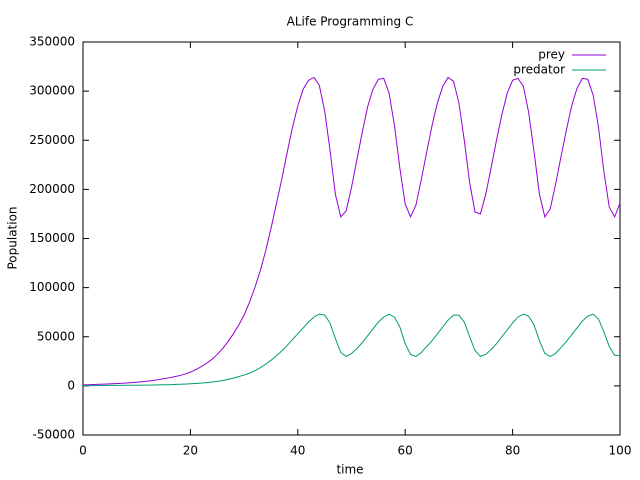 Image resolution: width=640 pixels, height=480 pixels. I want to click on y-tick-label: -50000, so click(53, 435).